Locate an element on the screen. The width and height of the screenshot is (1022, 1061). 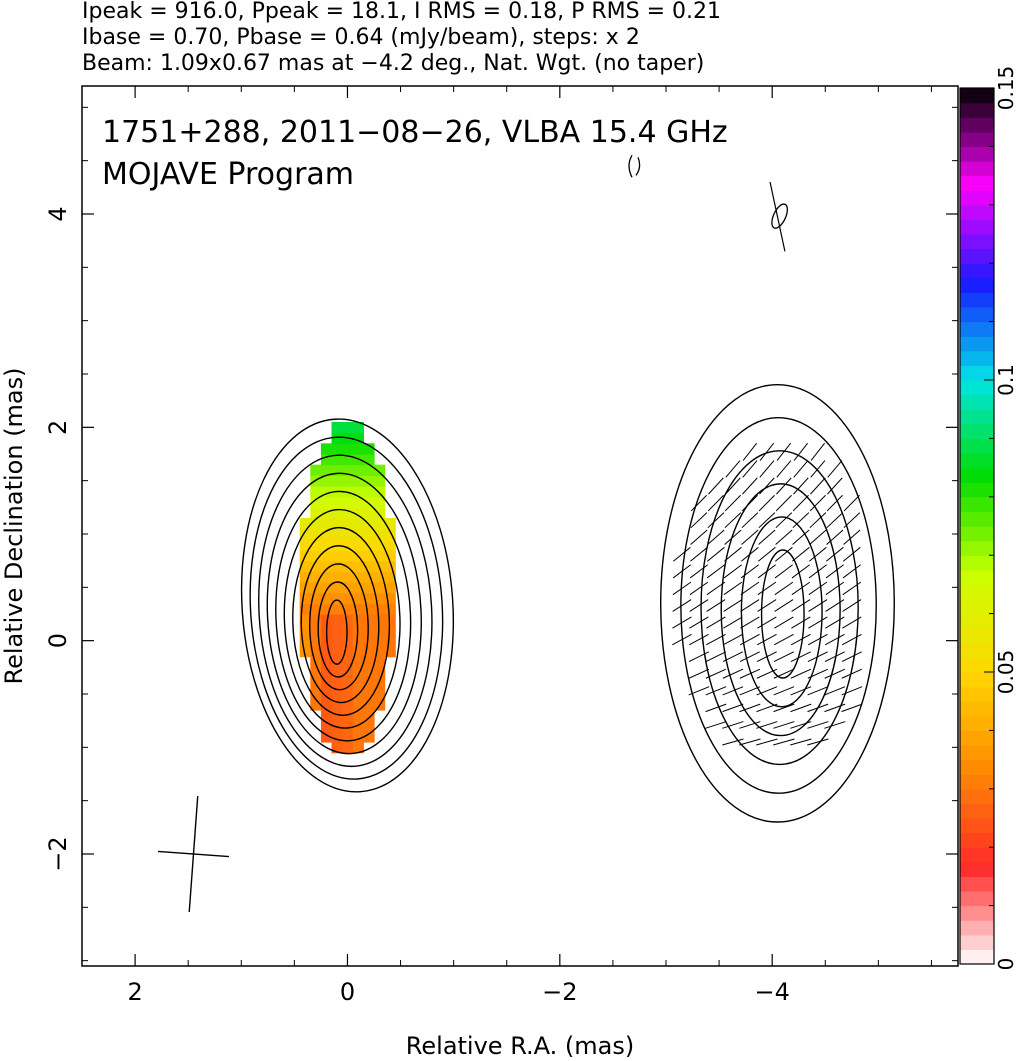
polarized-intensity-contours is located at coordinates (777, 603).